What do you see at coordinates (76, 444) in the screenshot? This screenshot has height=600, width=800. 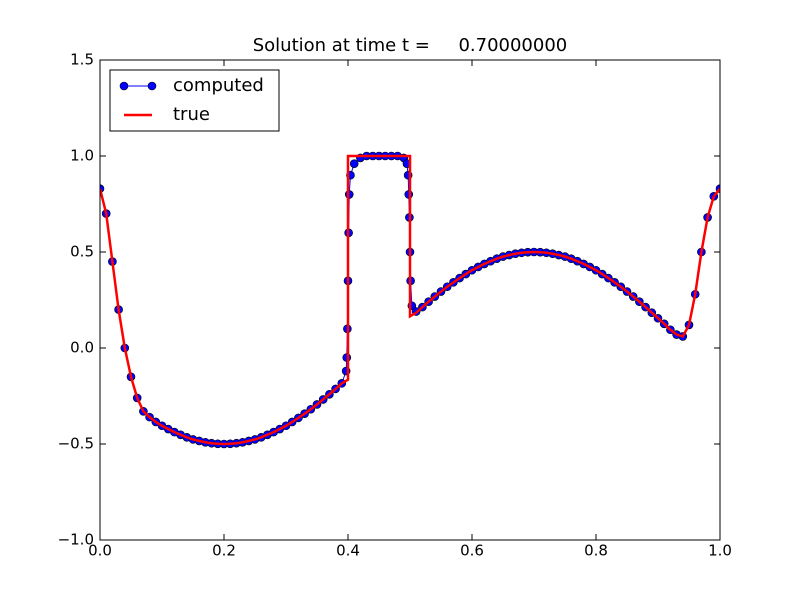 I see `y-tick-label: −0.5` at bounding box center [76, 444].